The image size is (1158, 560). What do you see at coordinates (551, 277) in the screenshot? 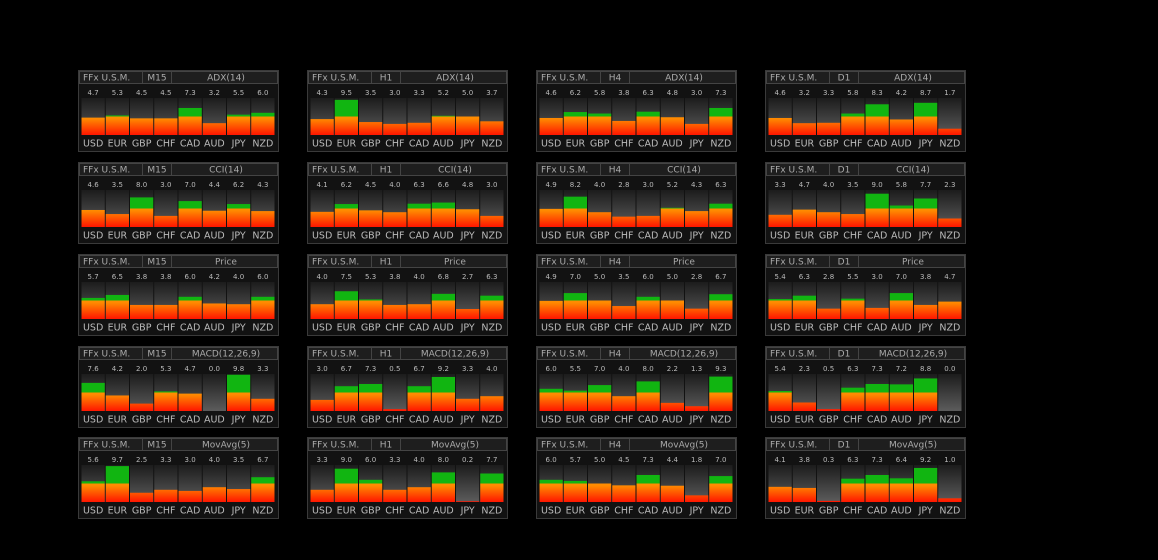
I see `value-label: 4.9` at bounding box center [551, 277].